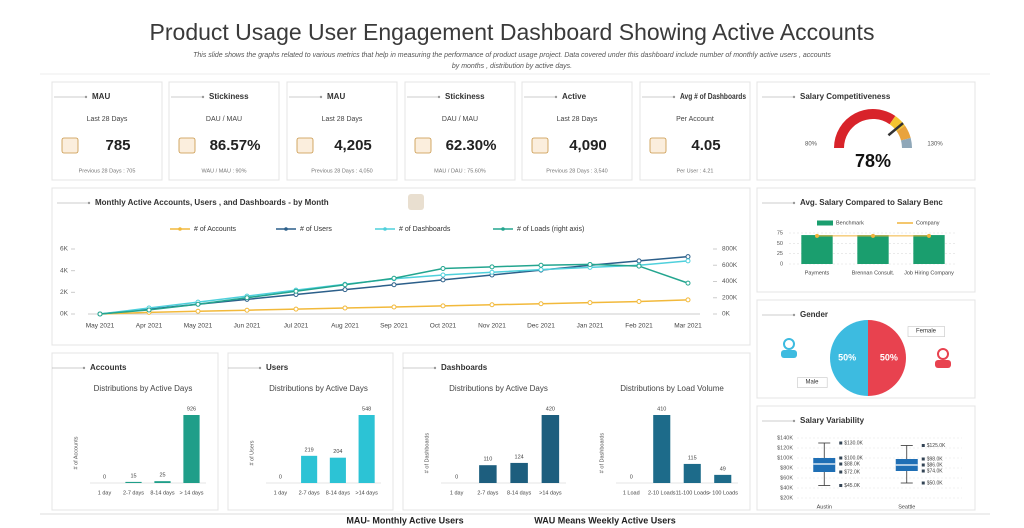  Describe the element at coordinates (935, 471) in the screenshot. I see `box-label: $74.0K` at that location.